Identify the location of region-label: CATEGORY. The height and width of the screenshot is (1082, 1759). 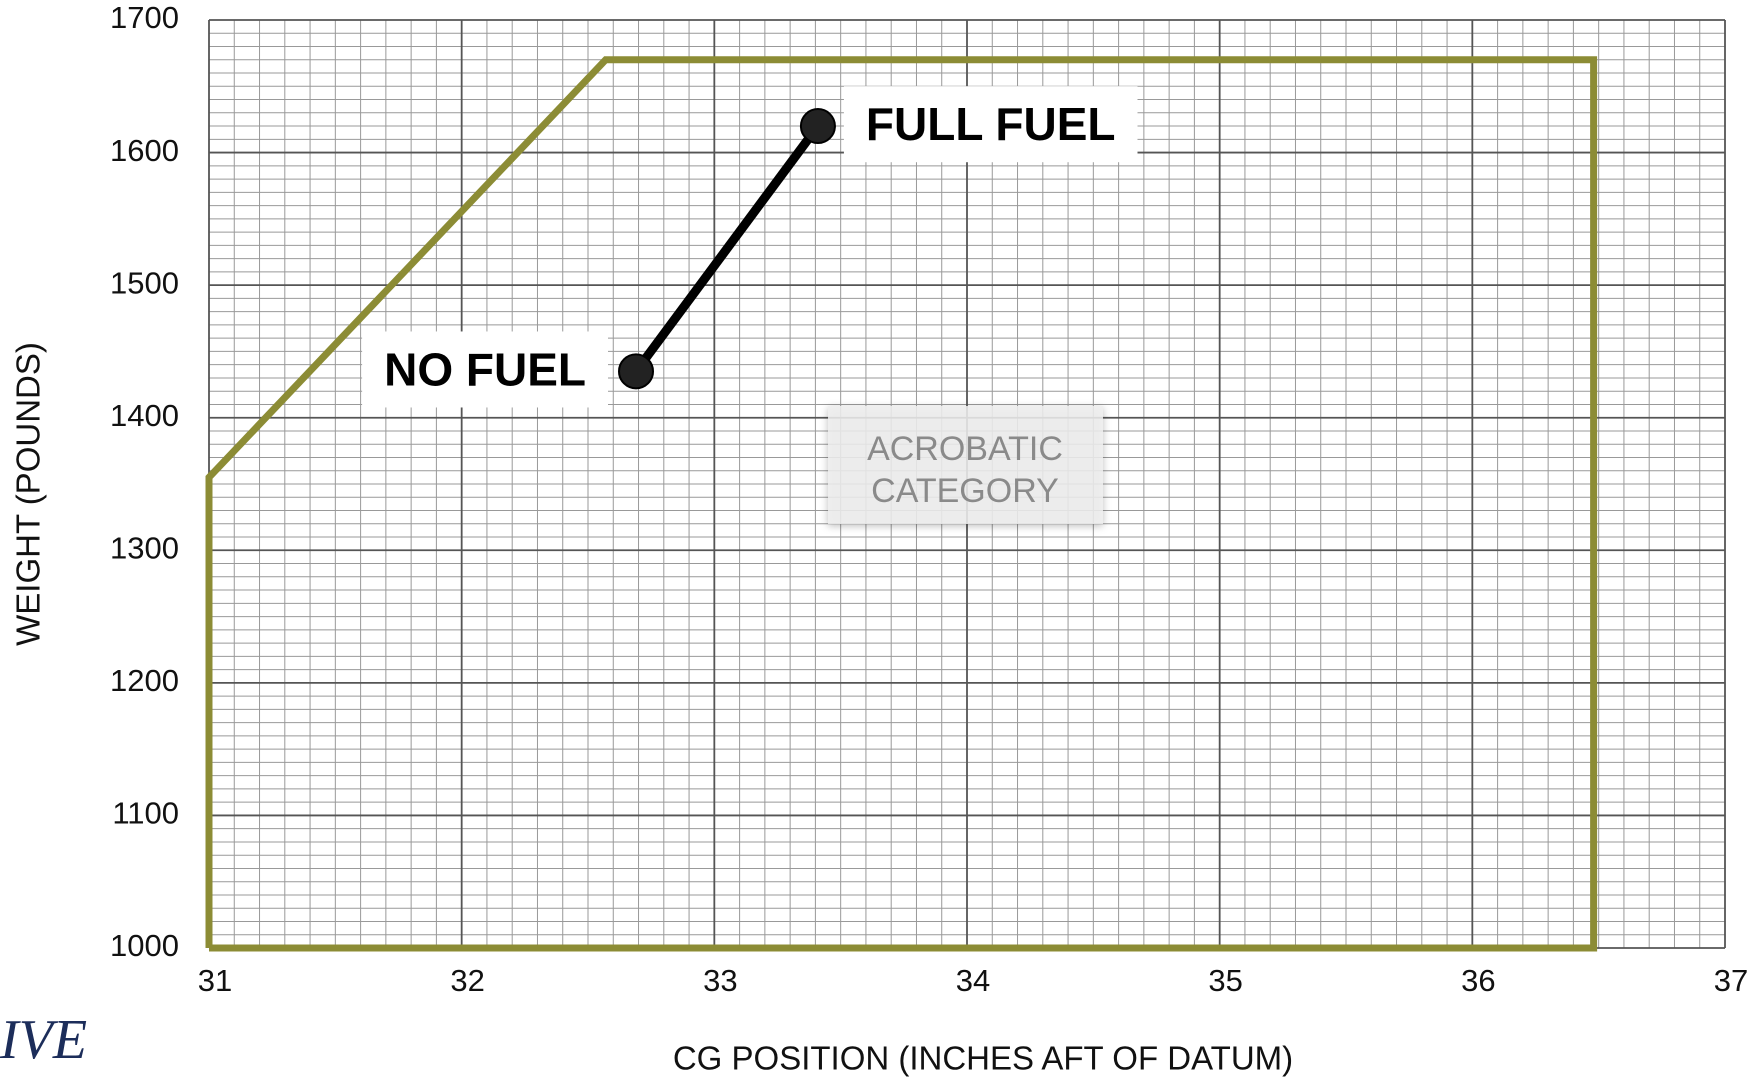
(965, 491).